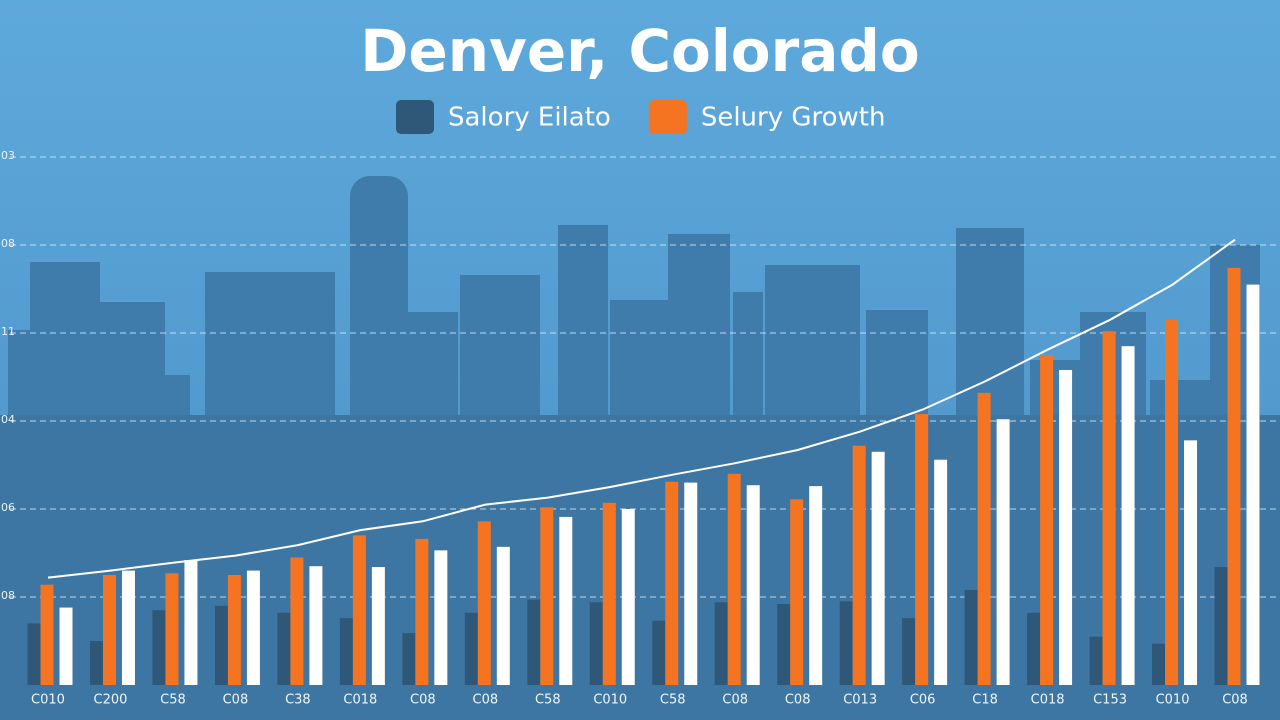 This screenshot has height=720, width=1280. I want to click on x-tick-label: C06, so click(923, 700).